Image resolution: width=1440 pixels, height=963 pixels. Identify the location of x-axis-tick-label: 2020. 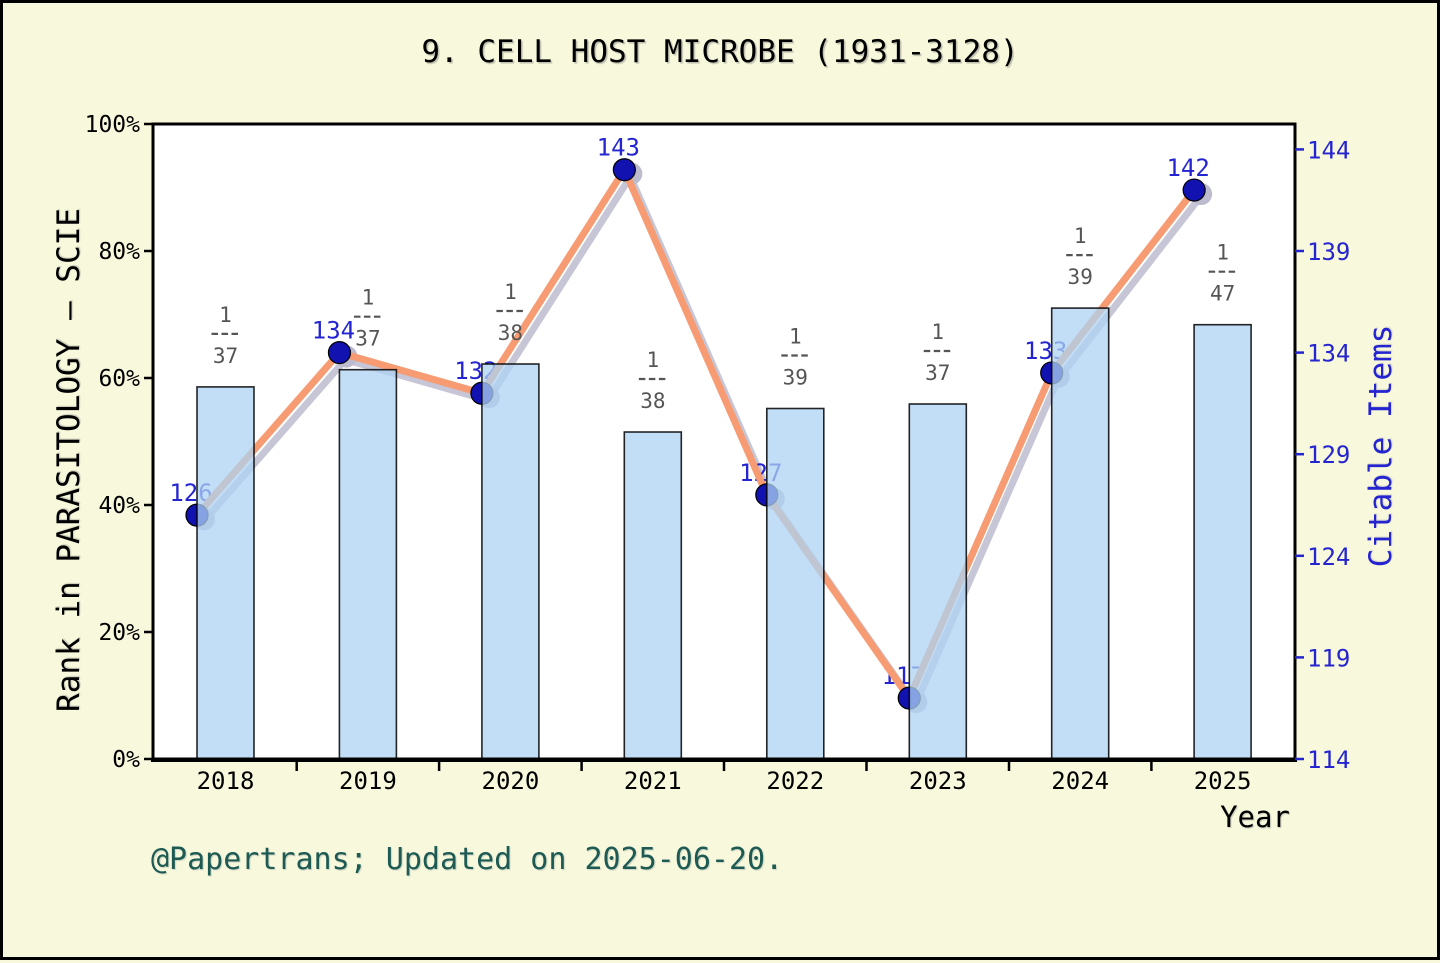
(511, 781).